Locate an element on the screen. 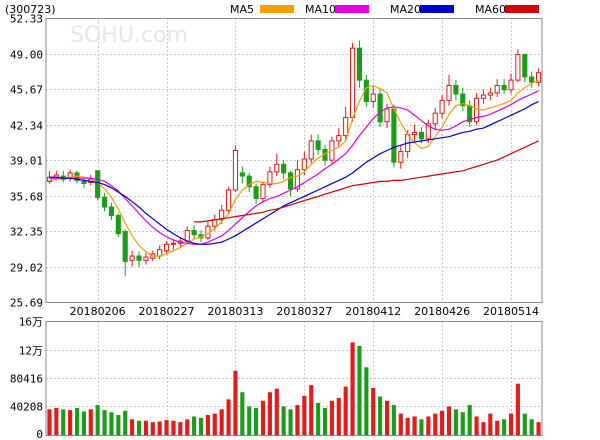 The height and width of the screenshot is (440, 600). price-tick-label: 42.34 is located at coordinates (26, 126).